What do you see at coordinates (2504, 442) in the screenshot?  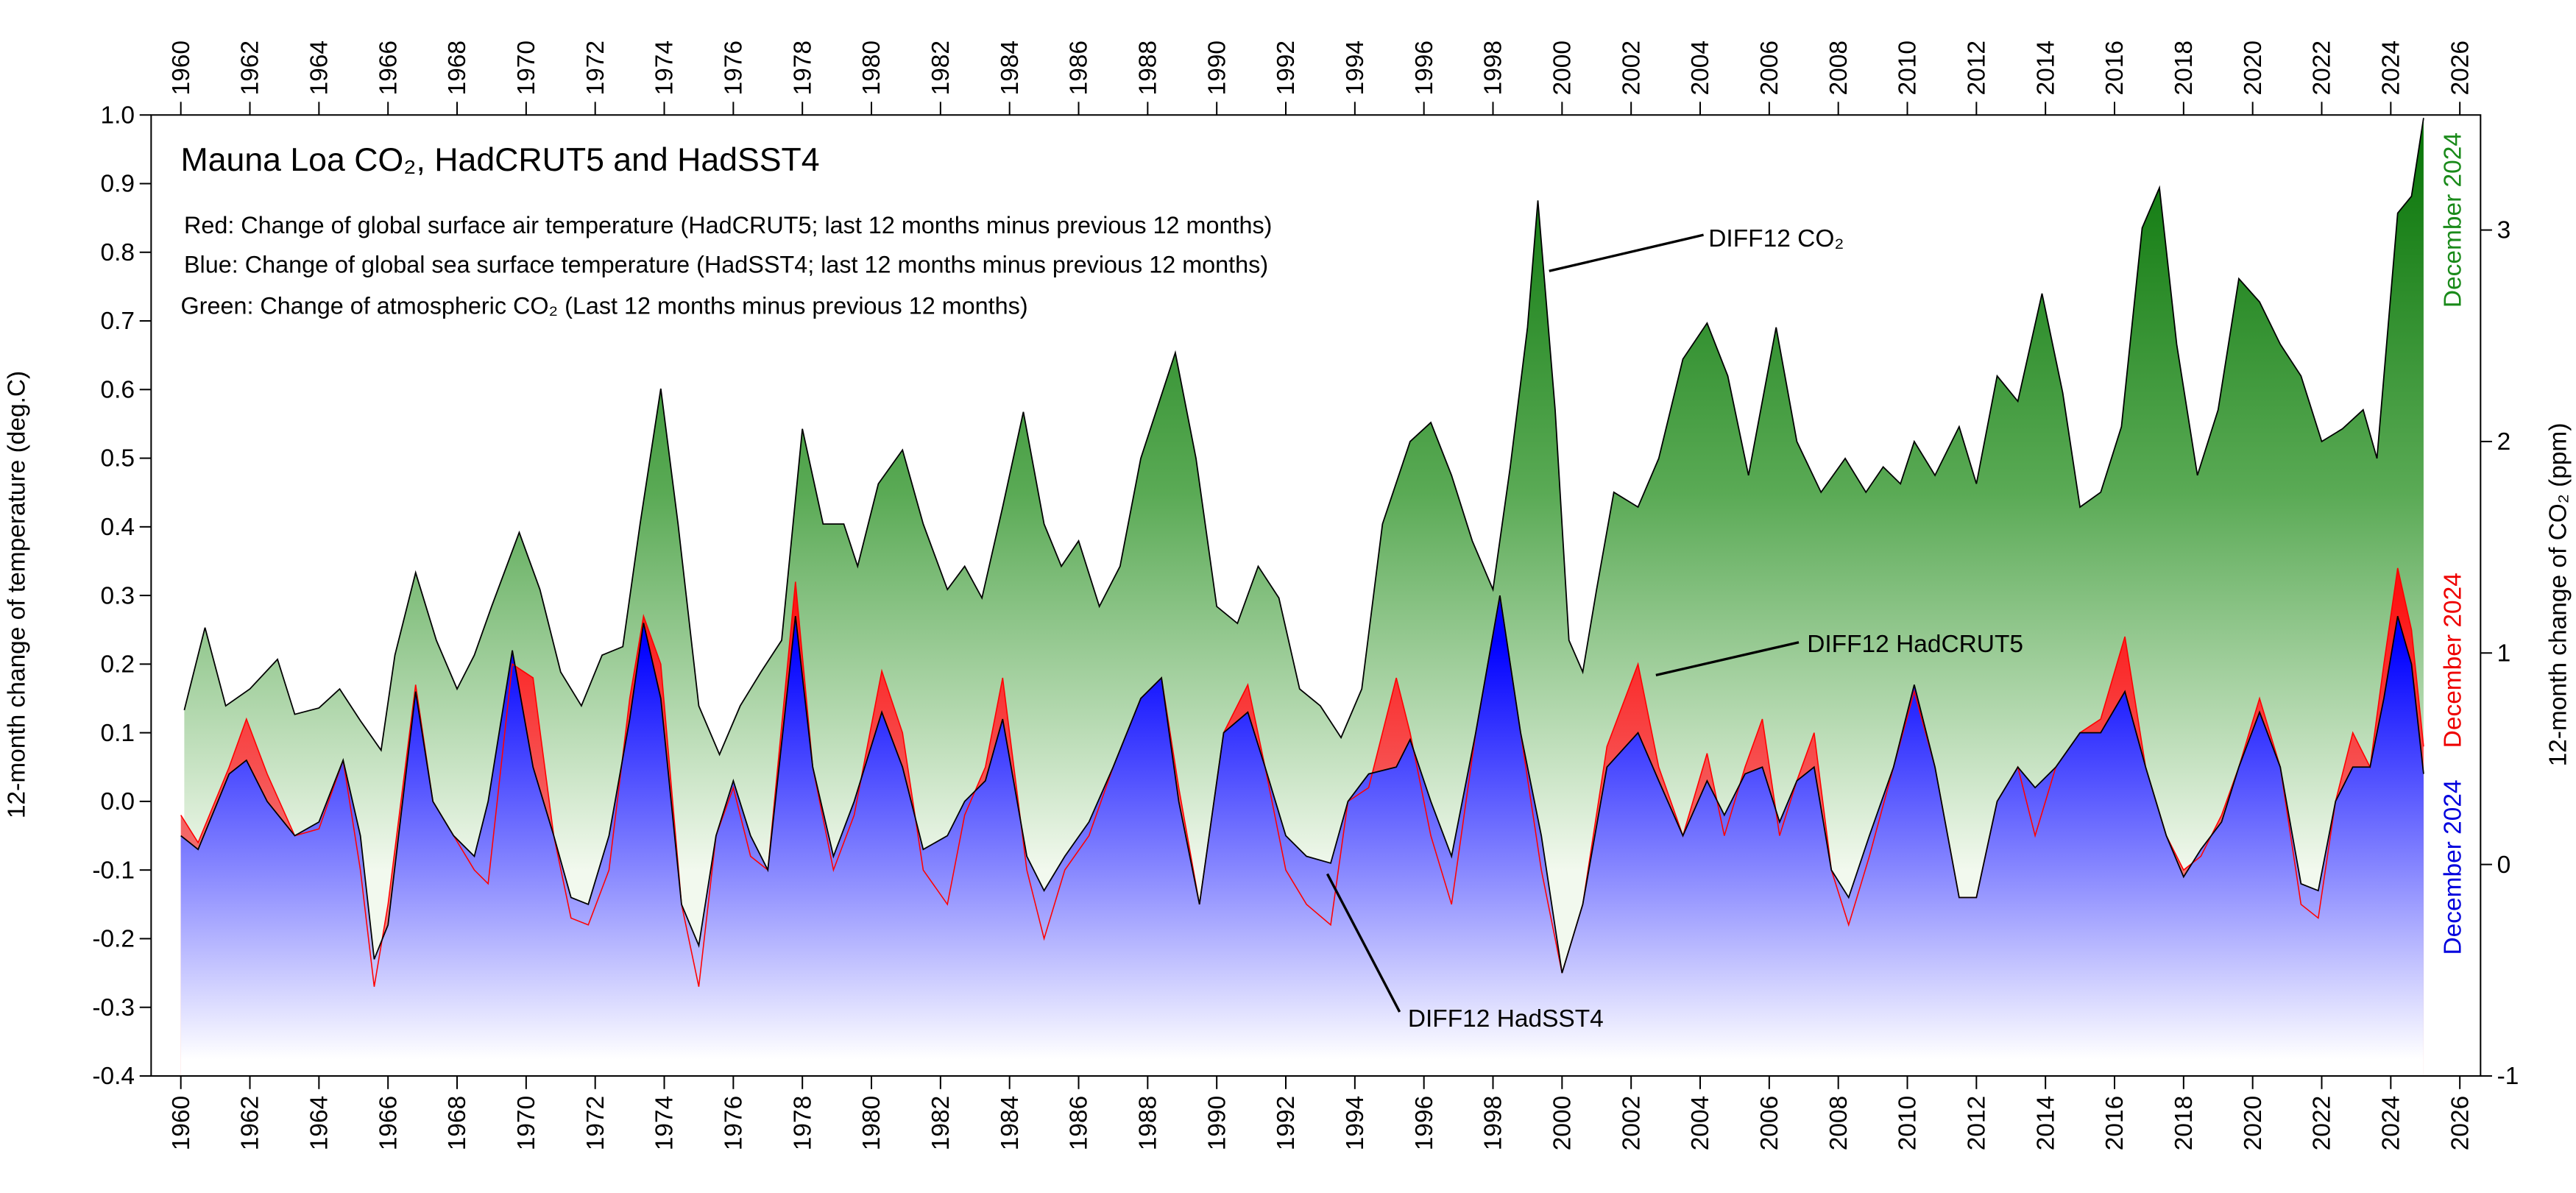 I see `y2-tick-label: 2` at bounding box center [2504, 442].